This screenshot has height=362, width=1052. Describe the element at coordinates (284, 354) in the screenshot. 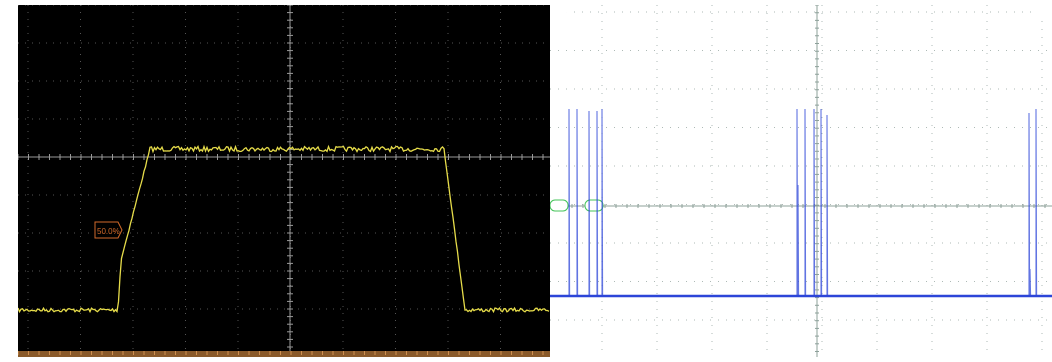

I see `bottom-status-strip` at that location.